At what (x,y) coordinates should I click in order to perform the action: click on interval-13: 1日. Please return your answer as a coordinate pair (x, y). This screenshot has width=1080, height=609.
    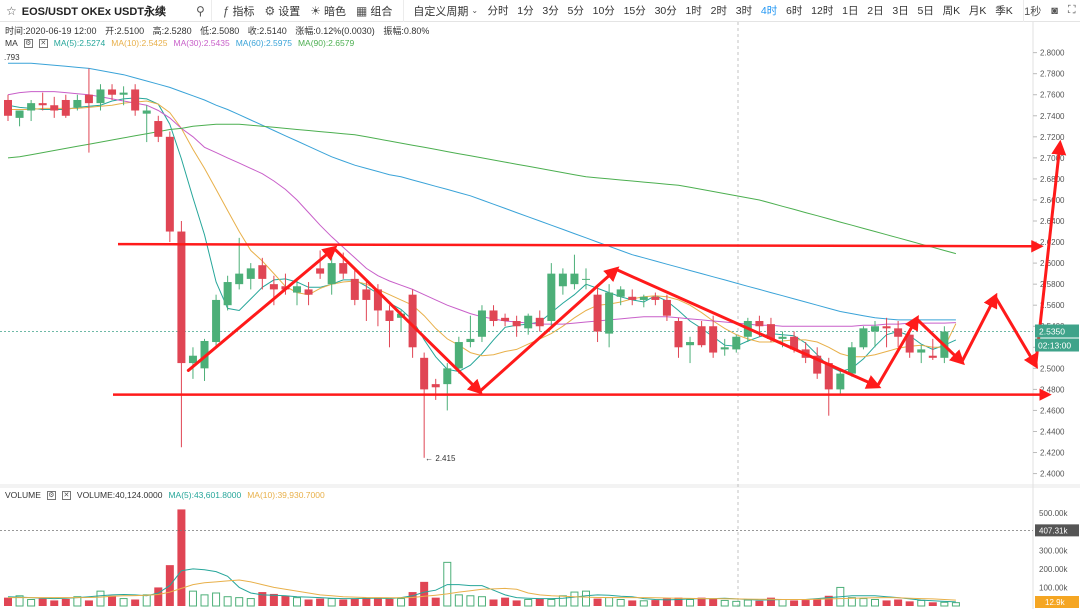
    Looking at the image, I should click on (850, 11).